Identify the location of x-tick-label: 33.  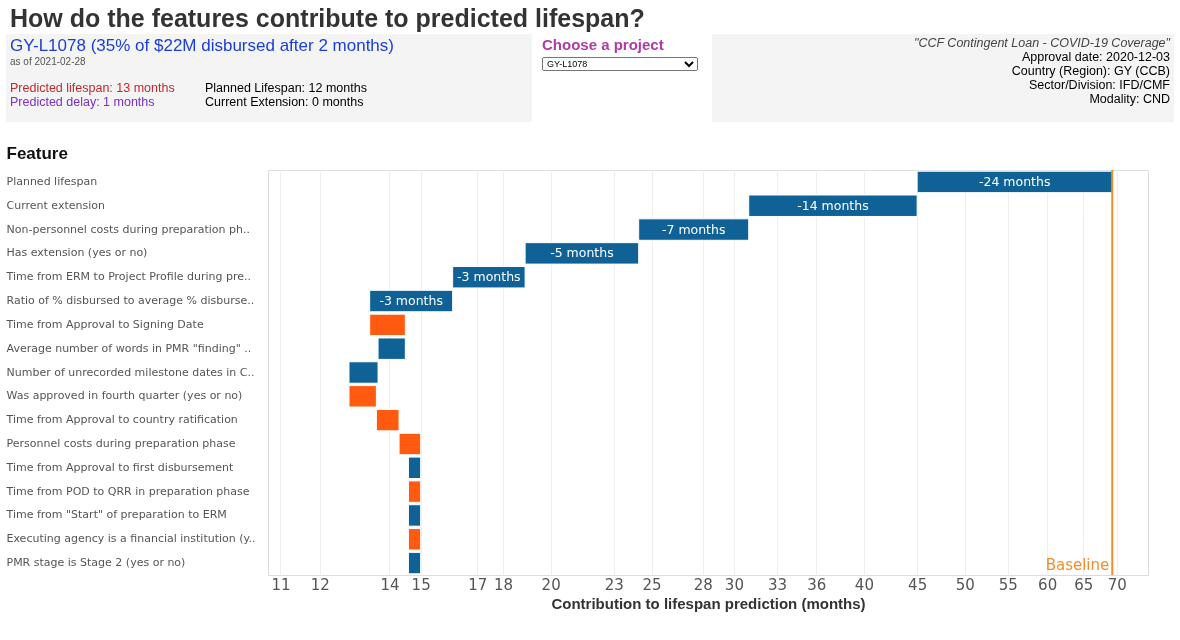
(777, 584).